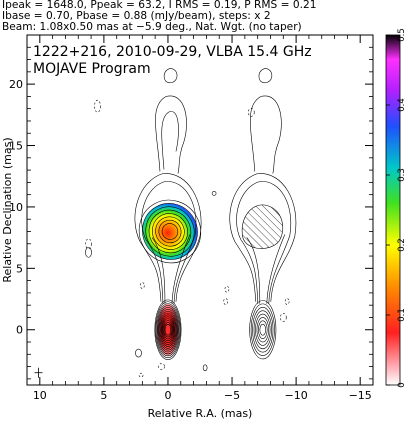 This screenshot has width=409, height=424. I want to click on knot-contour, so click(170, 231).